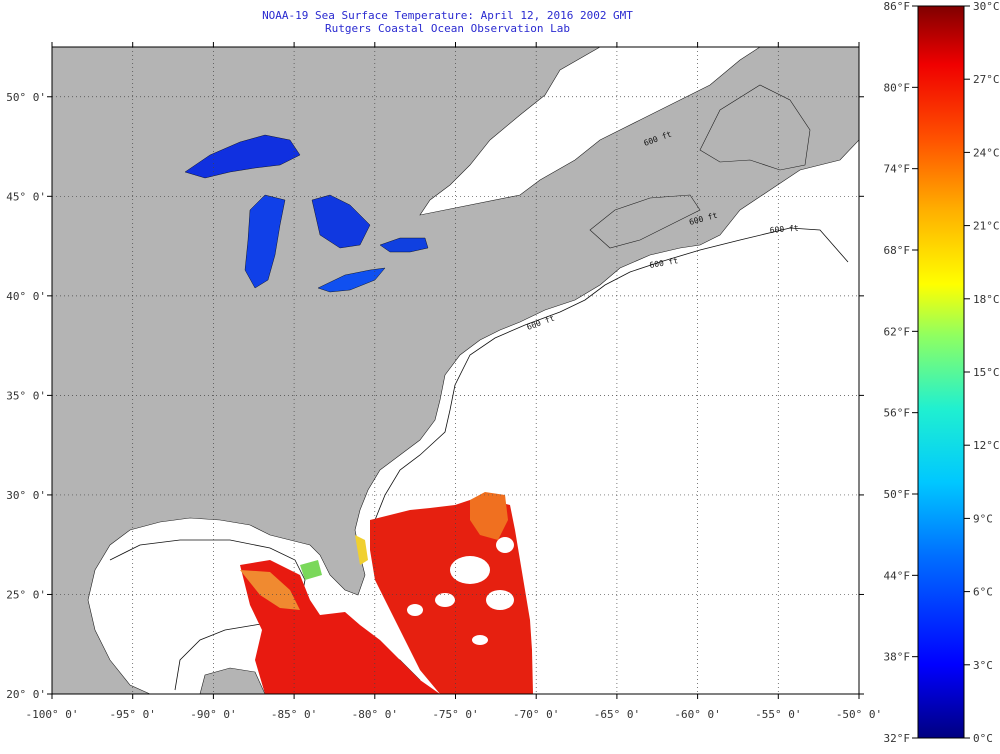 This screenshot has width=1000, height=754. What do you see at coordinates (26, 196) in the screenshot?
I see `lat-tick-label: 45° 0'` at bounding box center [26, 196].